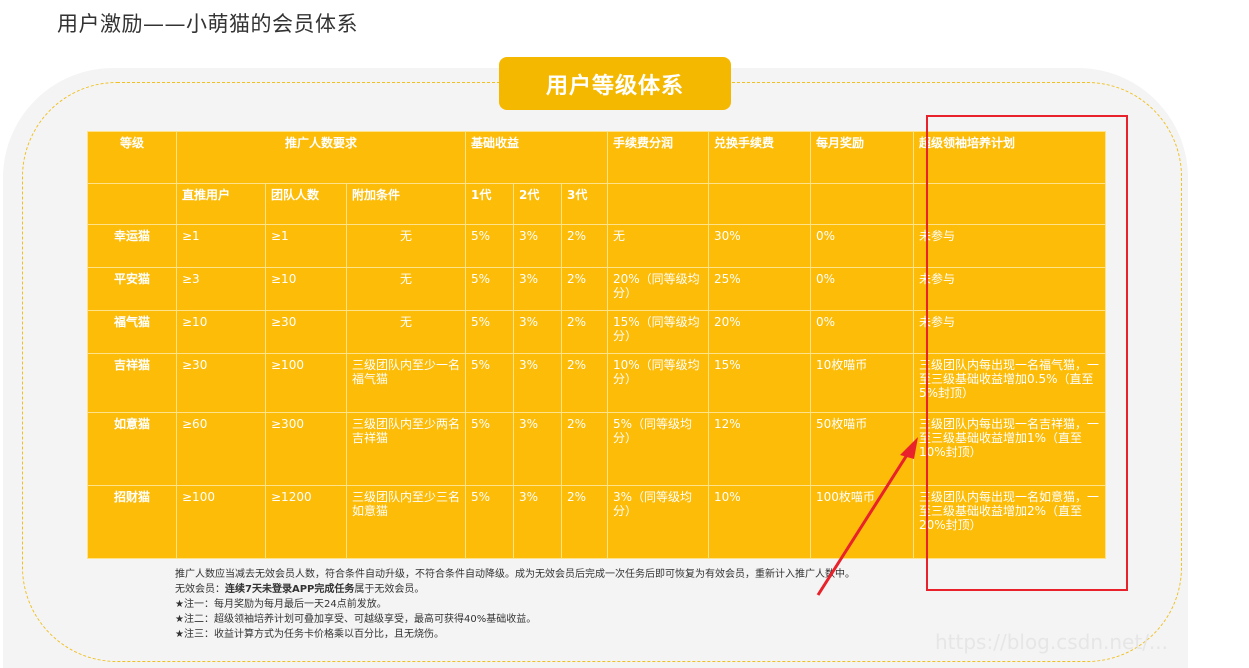 This screenshot has width=1249, height=668. Describe the element at coordinates (356, 619) in the screenshot. I see `note-line: ★注二：超级领袖培养计划可叠加享受、可越级享受，最高可获得40%基础收益。` at that location.